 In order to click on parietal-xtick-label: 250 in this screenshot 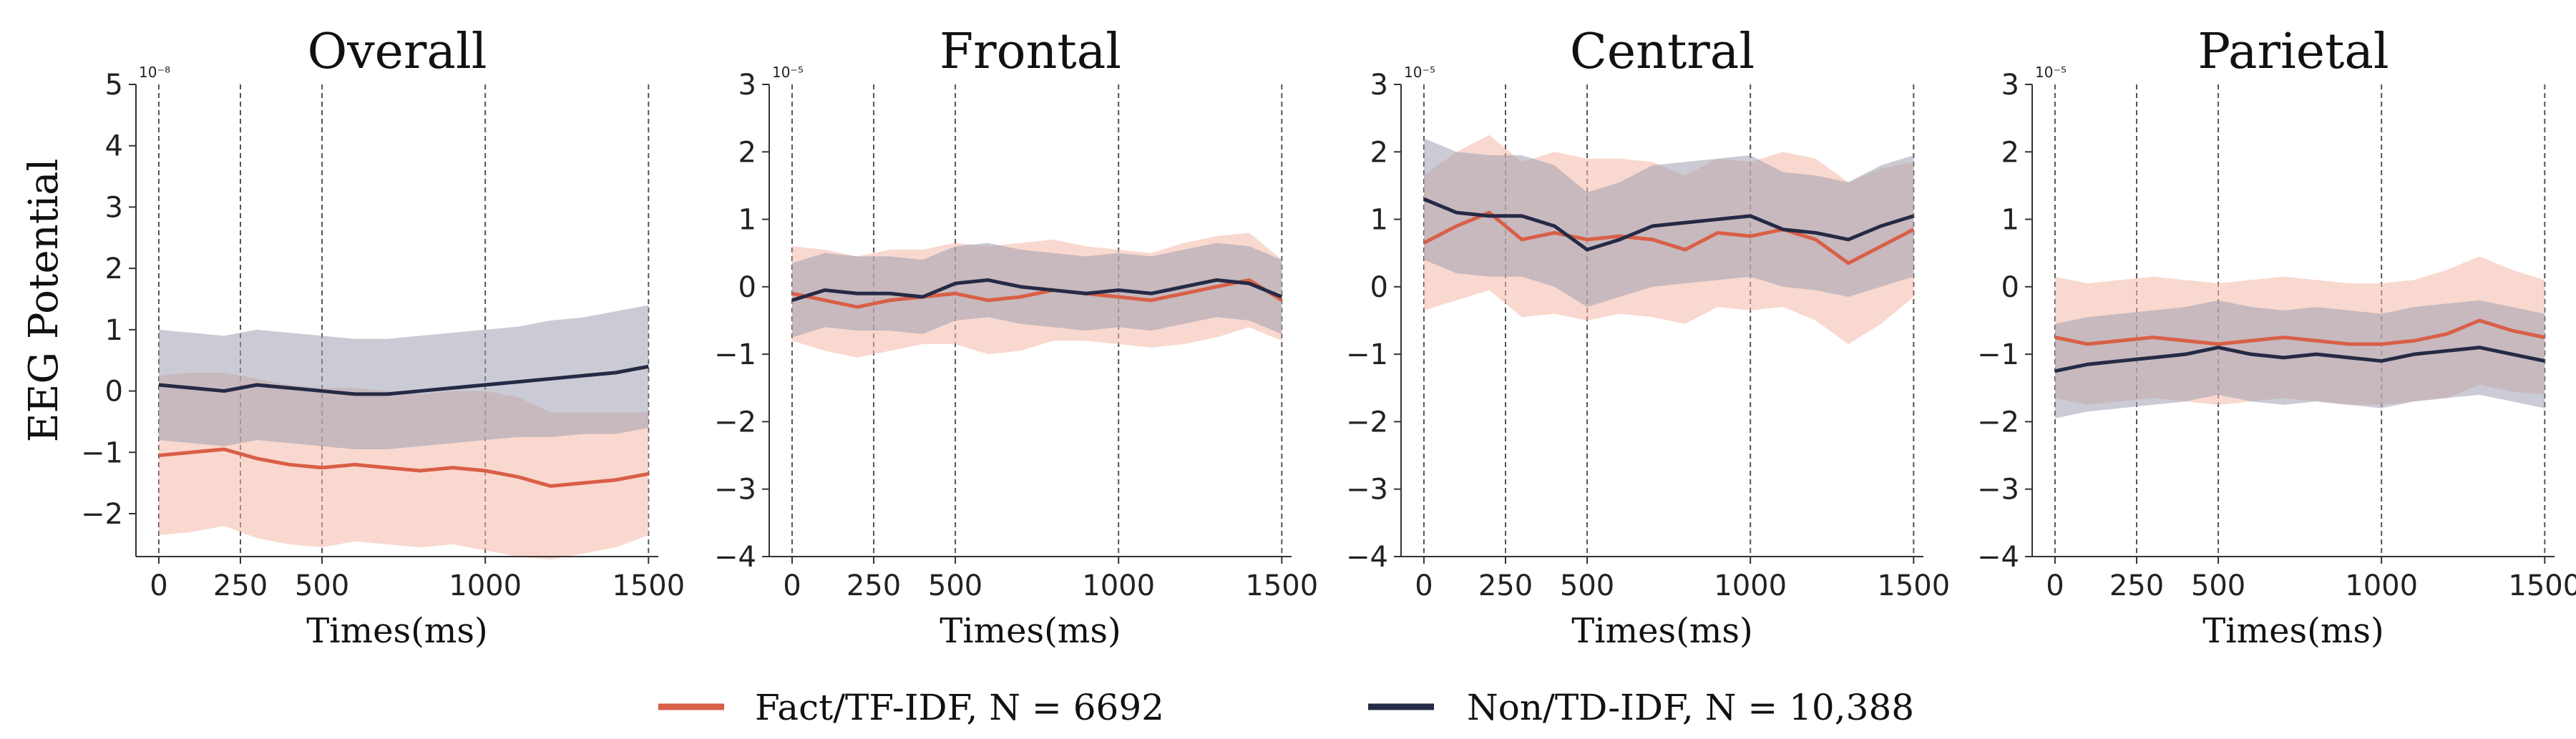, I will do `click(2136, 585)`.